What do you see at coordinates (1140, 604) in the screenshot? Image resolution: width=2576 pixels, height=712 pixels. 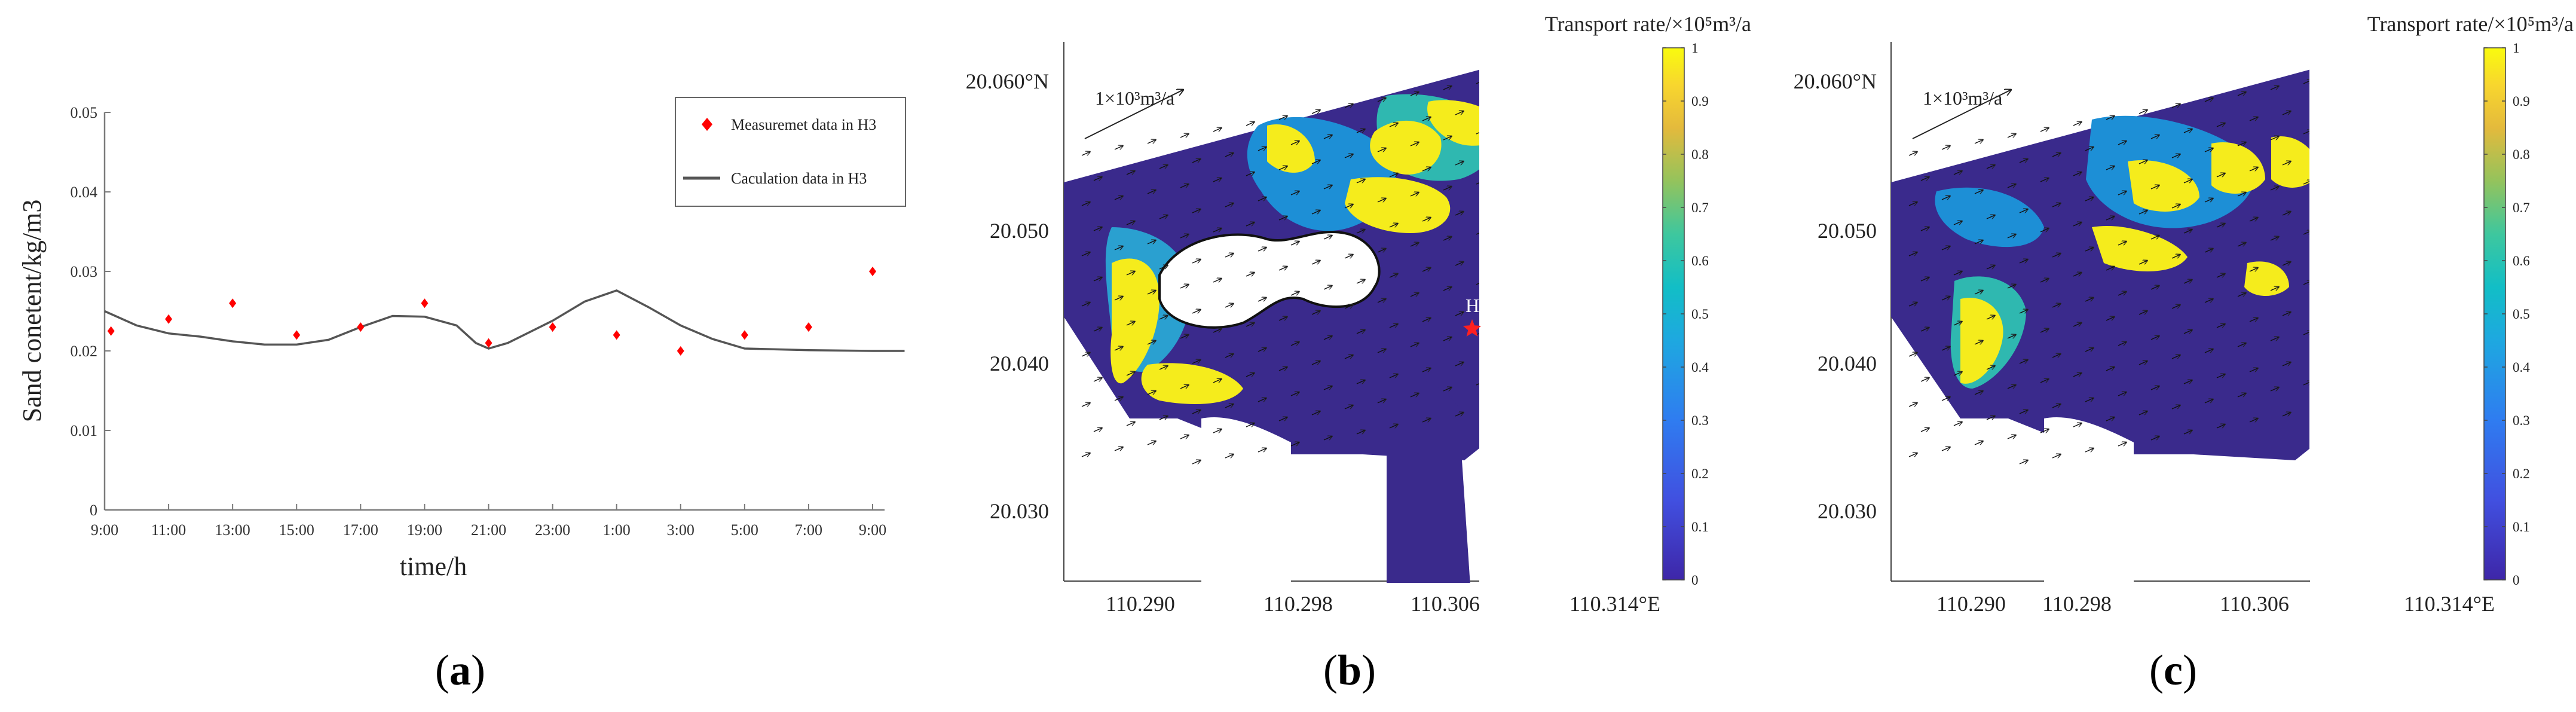 I see `lon-label-1: 110.290` at bounding box center [1140, 604].